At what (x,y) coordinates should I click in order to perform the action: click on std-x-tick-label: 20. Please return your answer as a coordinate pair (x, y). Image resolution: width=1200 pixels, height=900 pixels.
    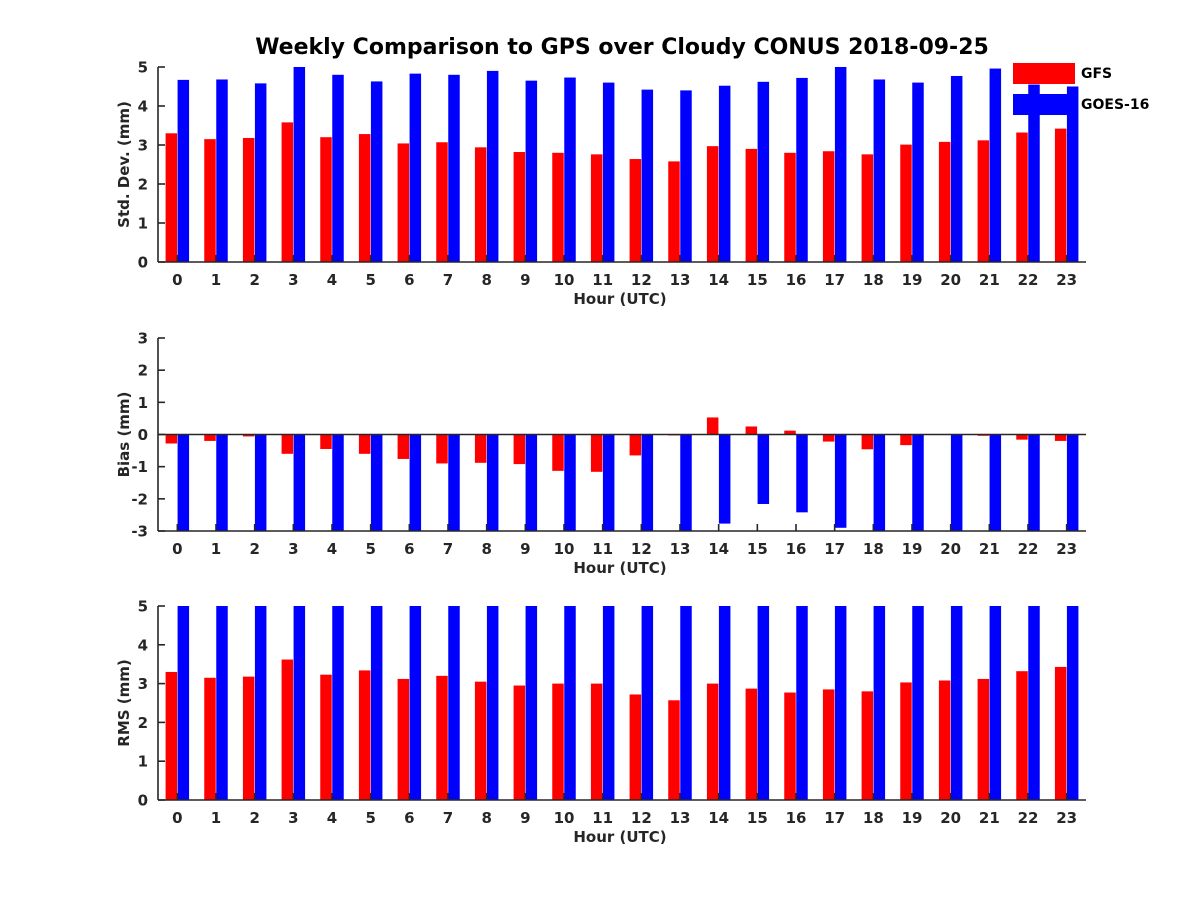
    Looking at the image, I should click on (950, 280).